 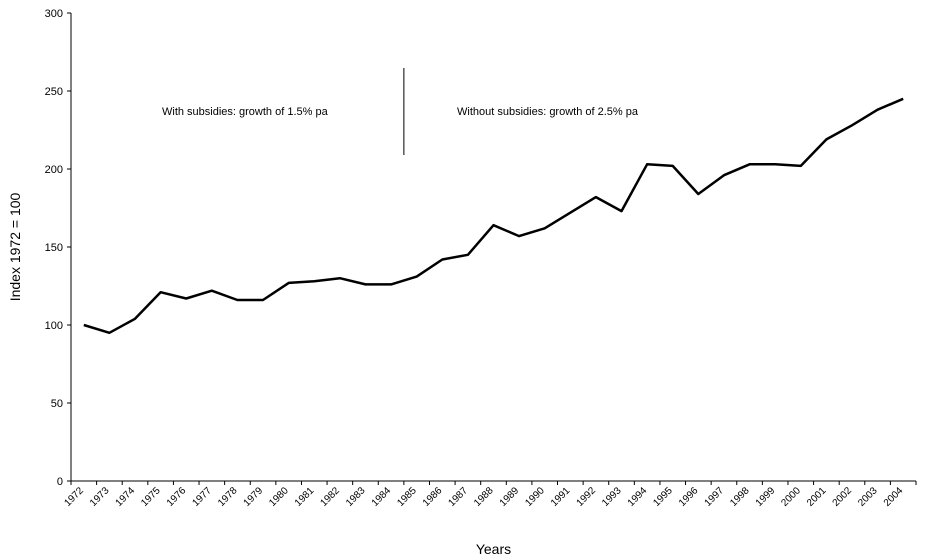 I want to click on x-tick-label: 2004, so click(x=894, y=497).